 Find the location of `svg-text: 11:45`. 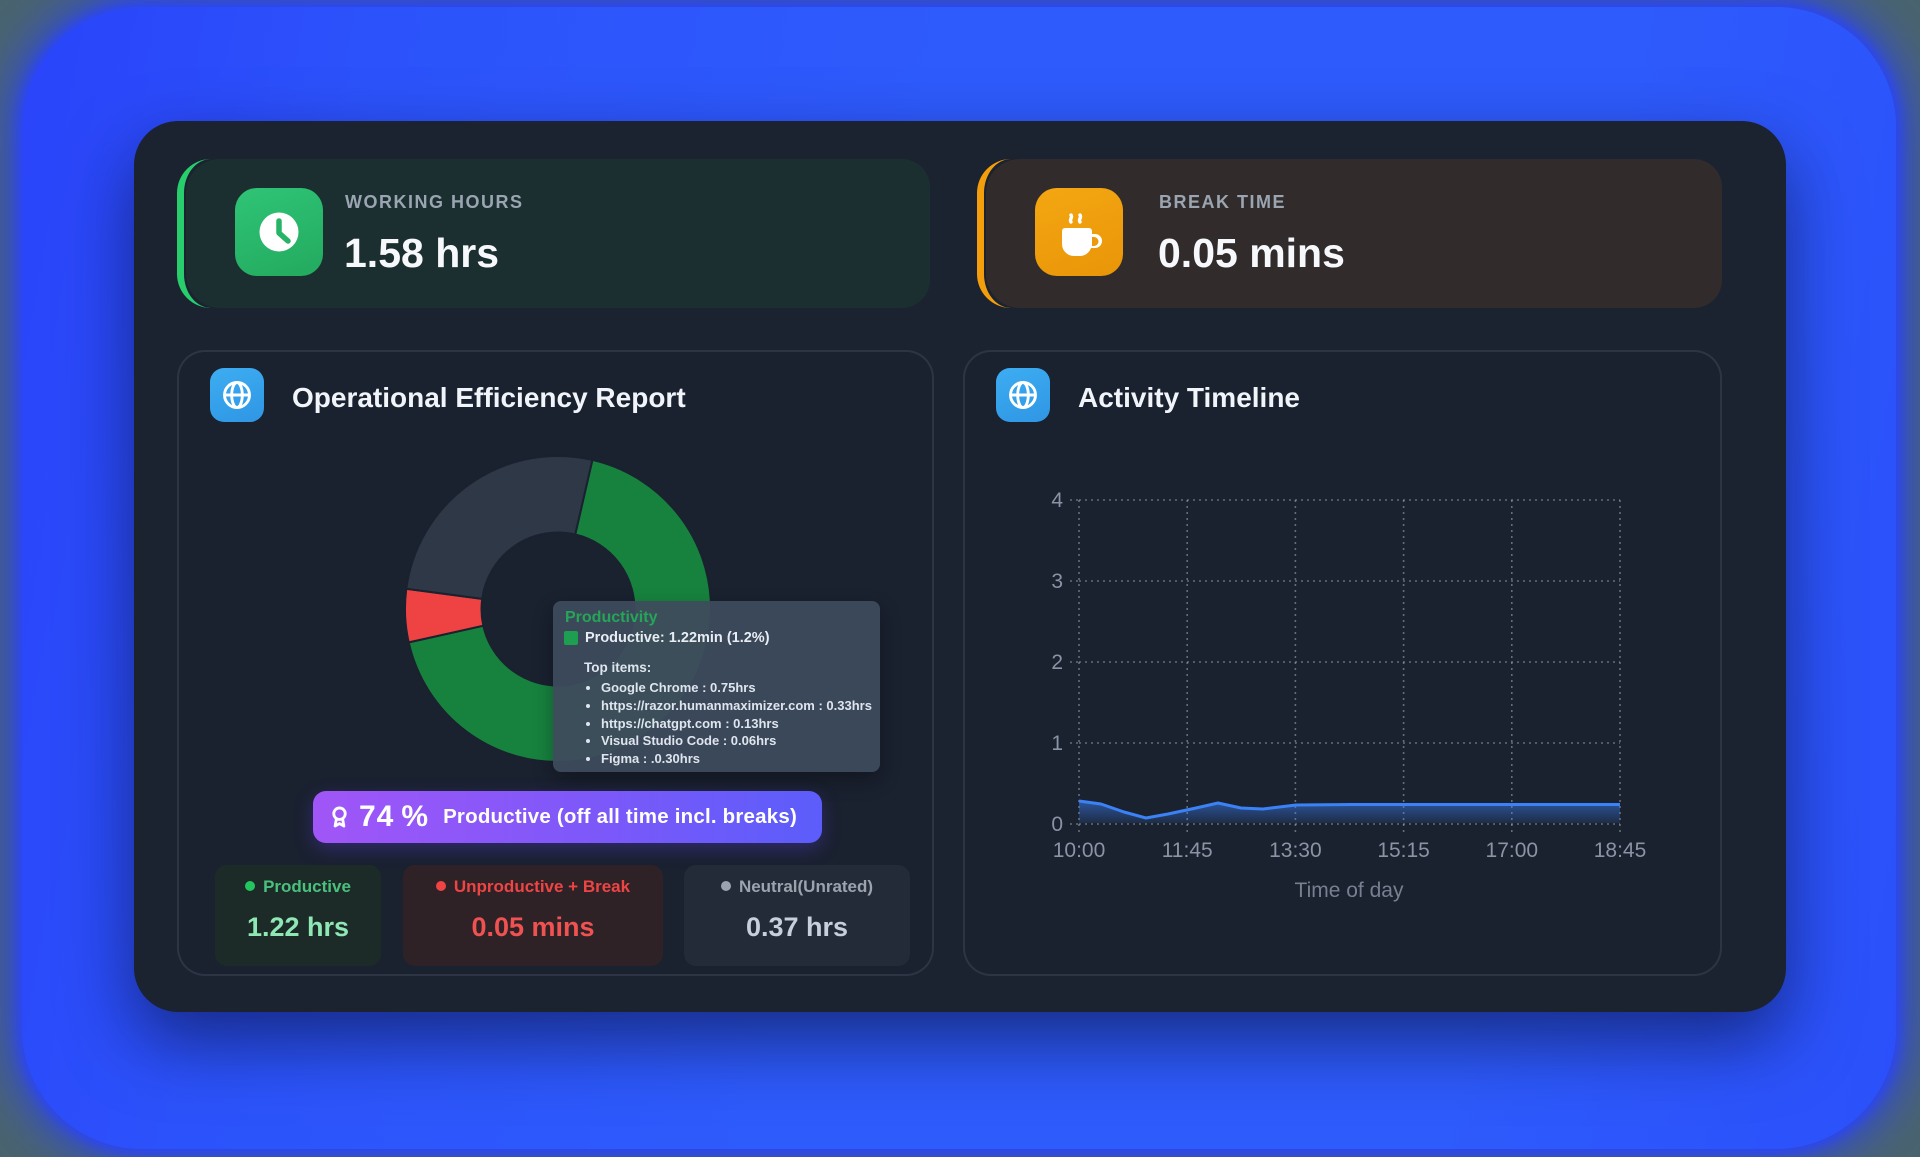

svg-text: 11:45 is located at coordinates (1187, 850).